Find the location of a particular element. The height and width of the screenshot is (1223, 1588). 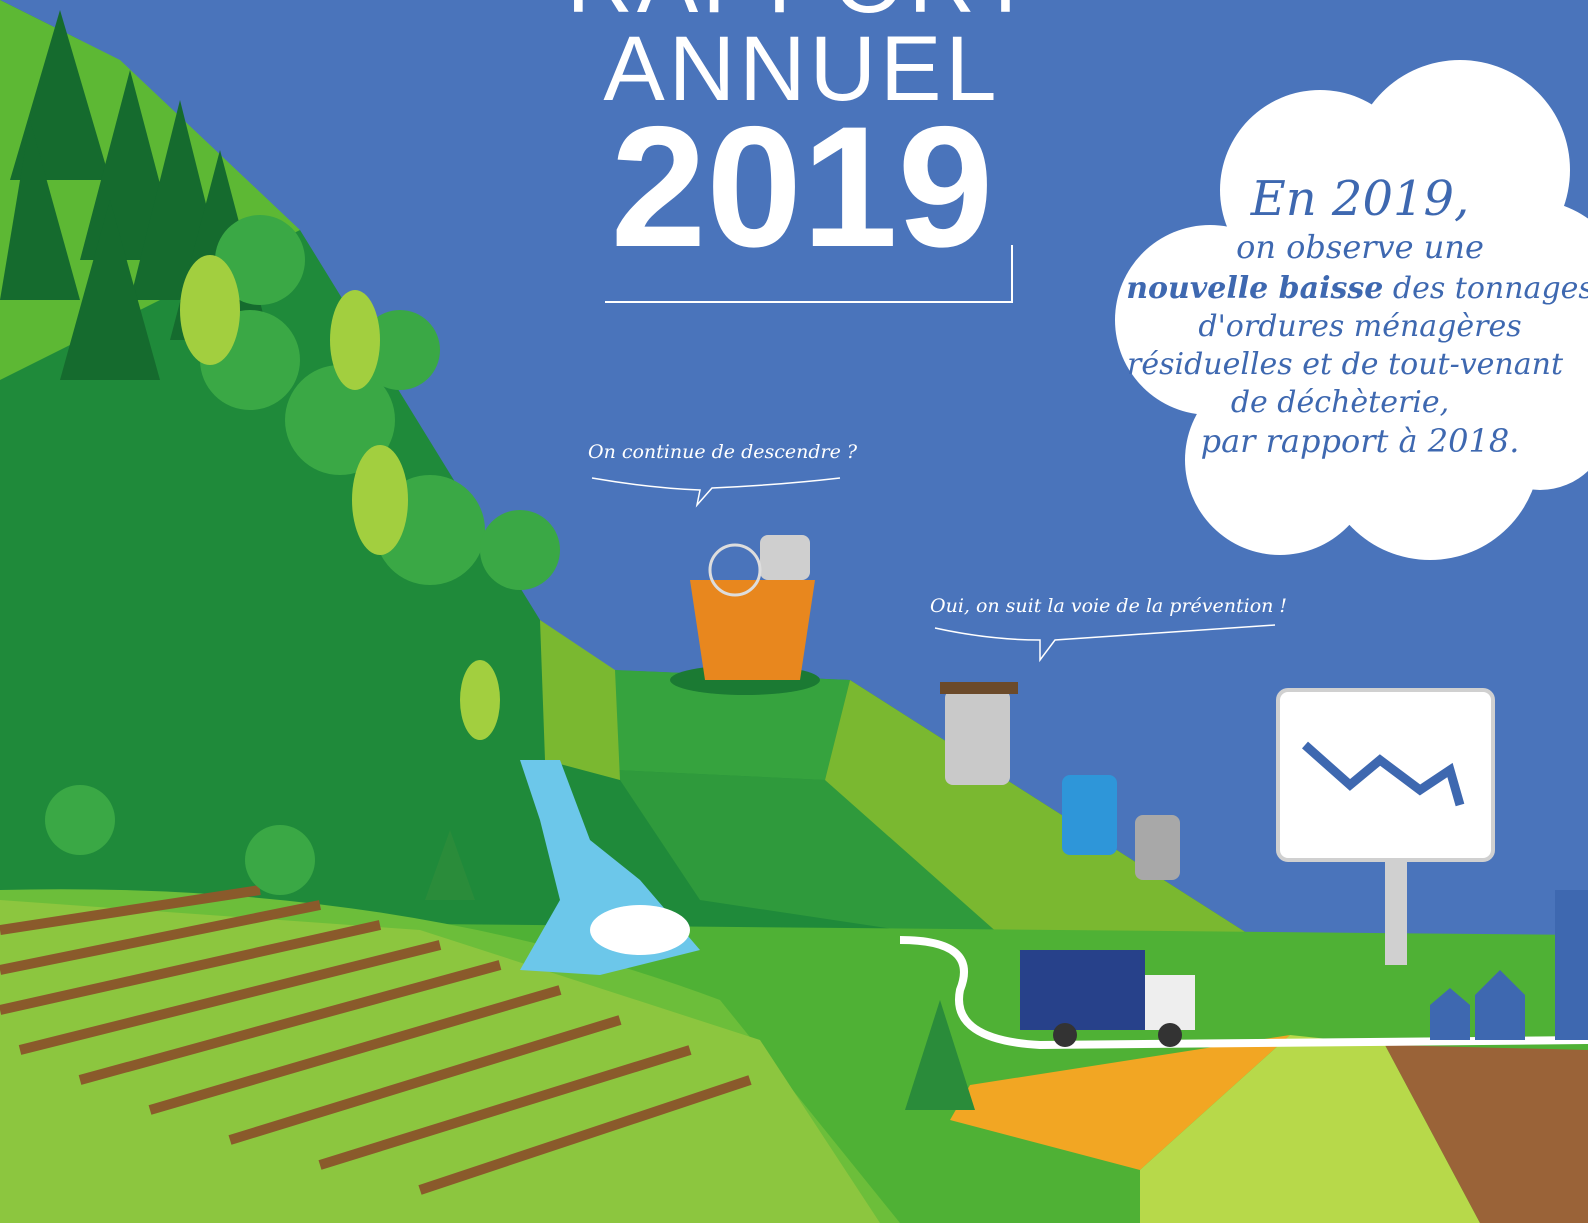

speech-text: On continue de descendre ? is located at coordinates (723, 452).